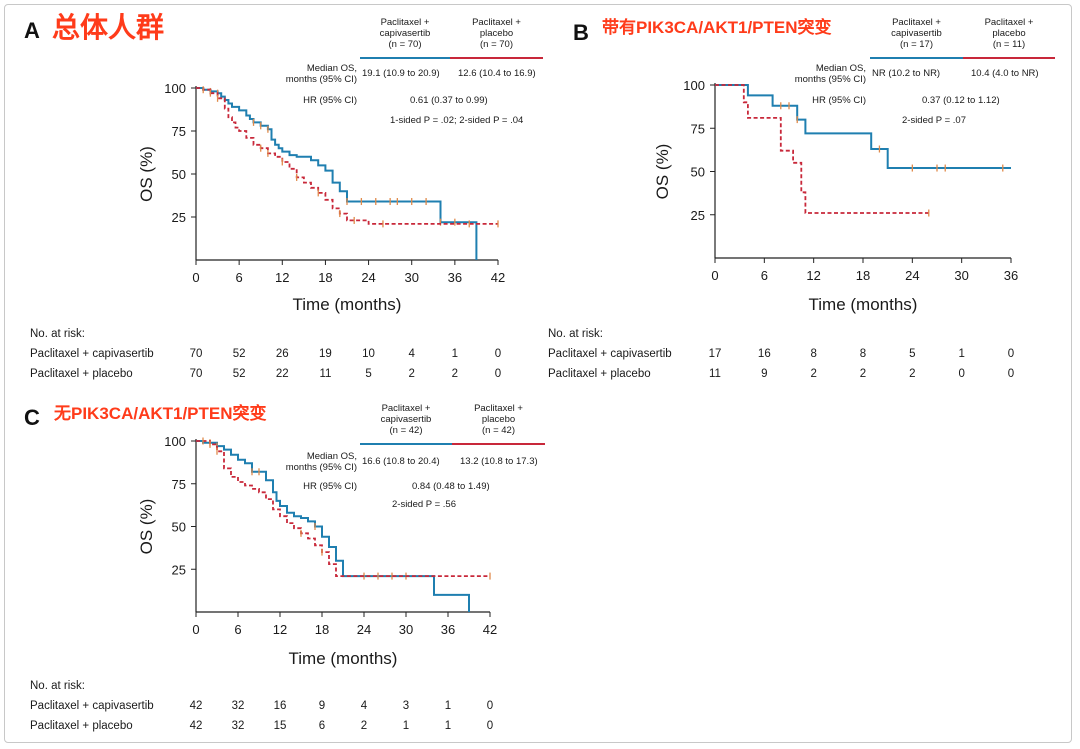  Describe the element at coordinates (330, 100) in the screenshot. I see `panel-a-hr-label: HR (95% CI)` at that location.